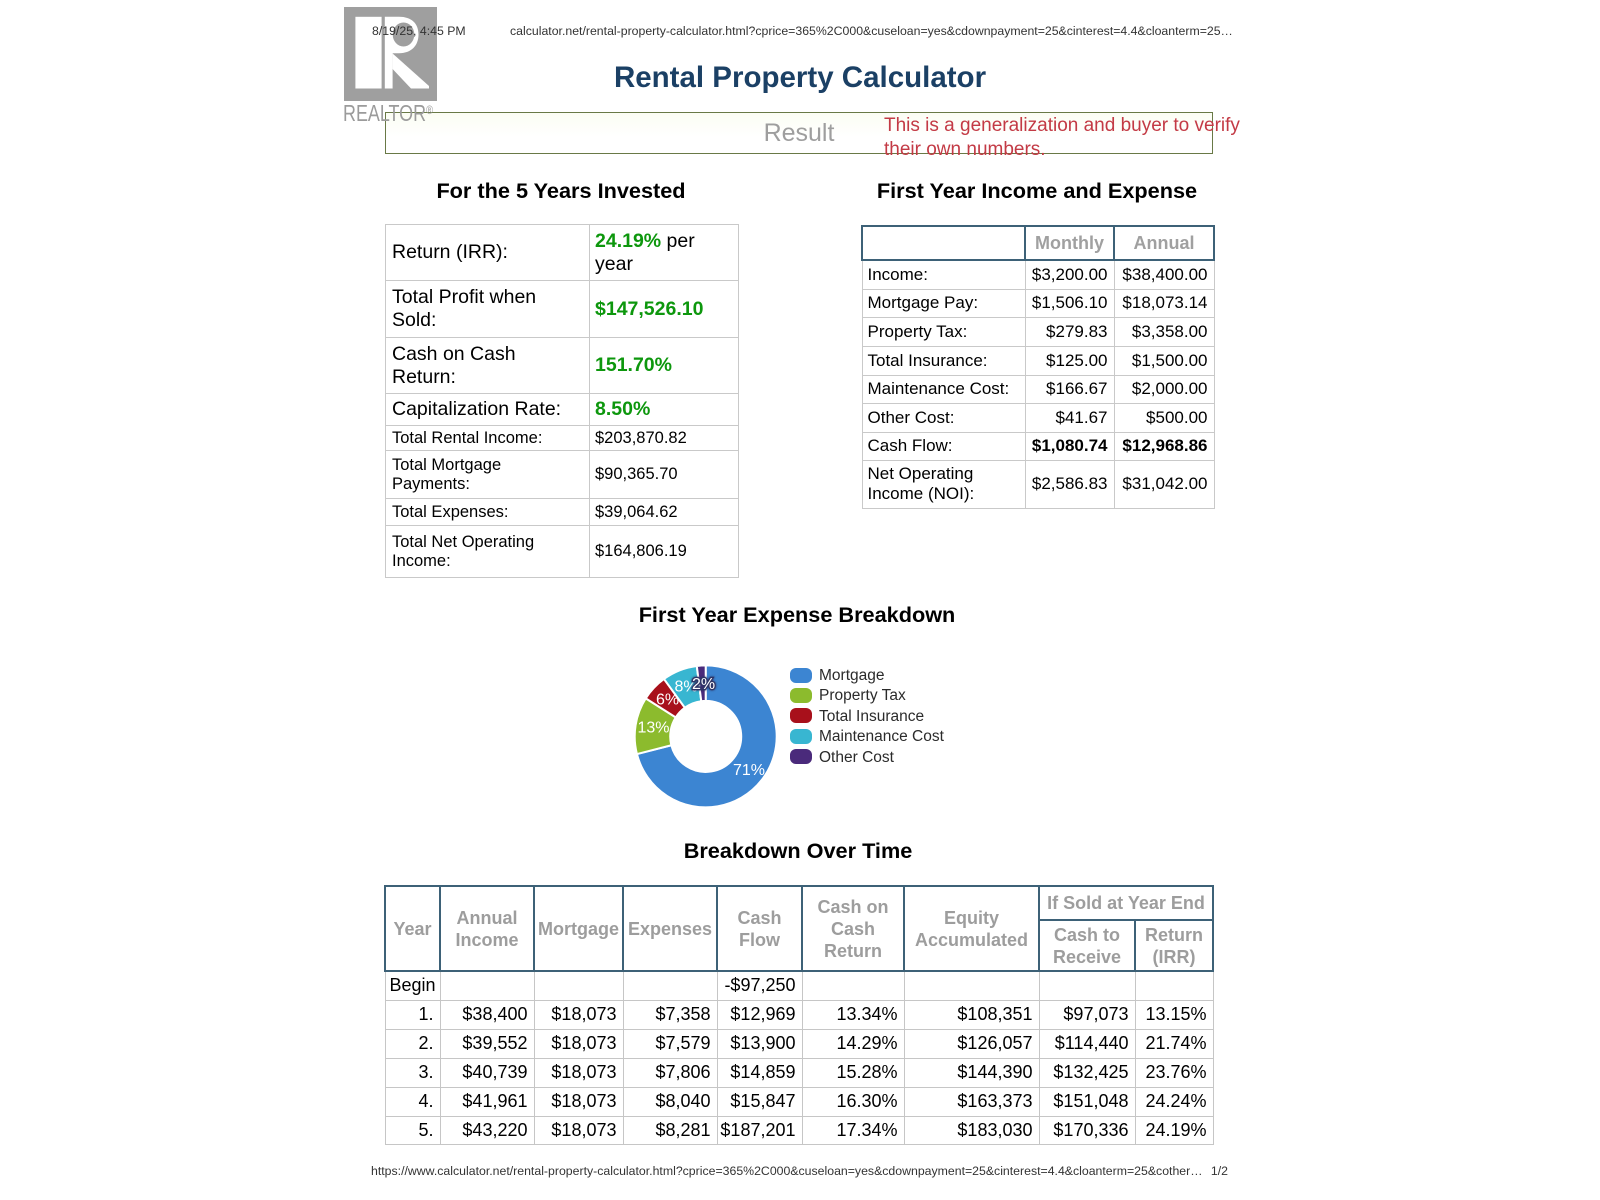 The image size is (1600, 1200). I want to click on svg-text: 6%, so click(667, 700).